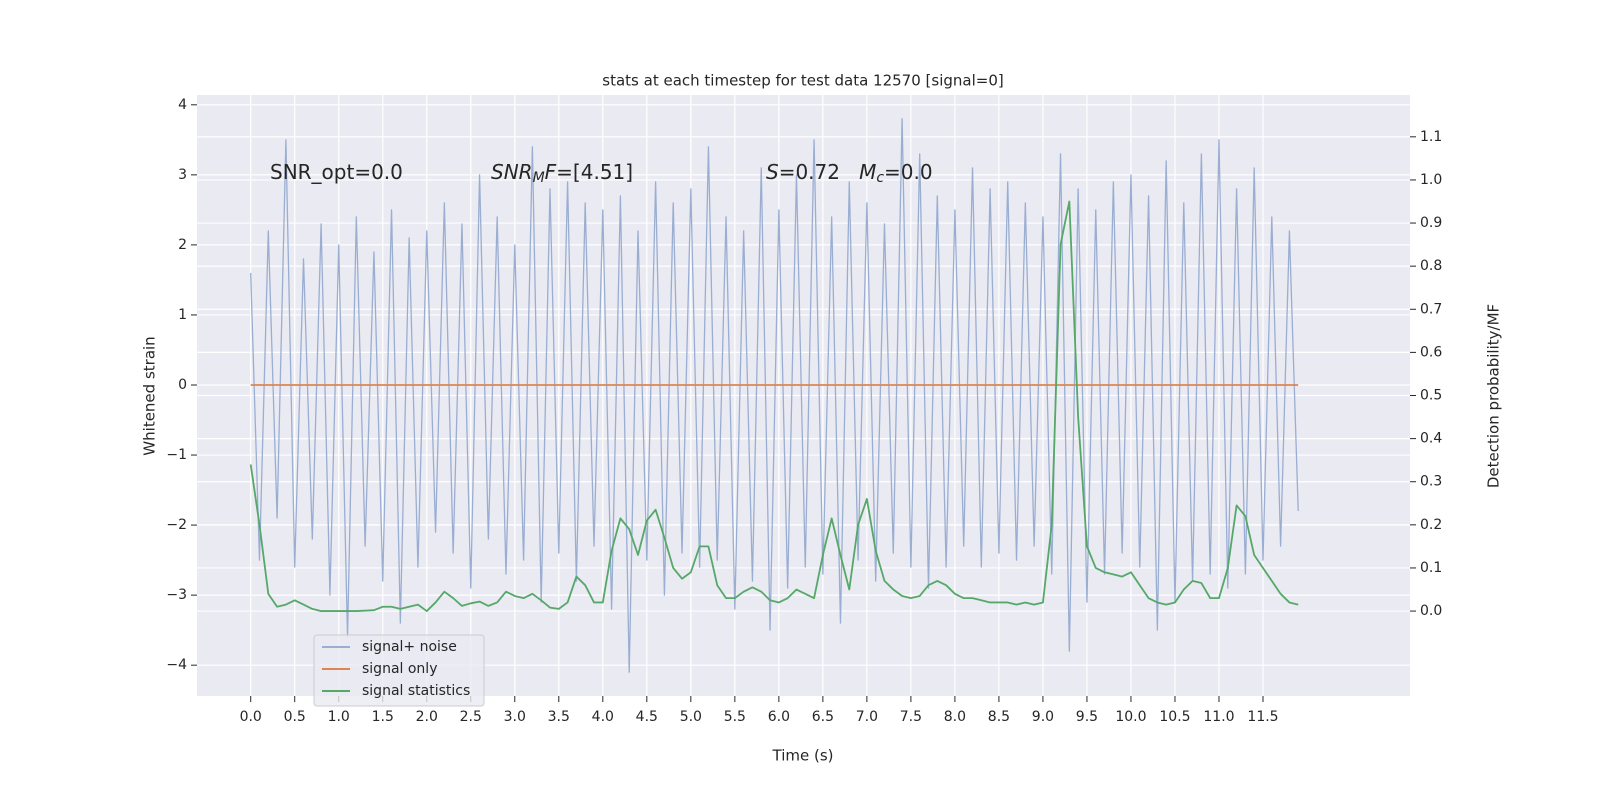 The height and width of the screenshot is (800, 1600). Describe the element at coordinates (383, 717) in the screenshot. I see `x-tick-label: 1.5` at that location.